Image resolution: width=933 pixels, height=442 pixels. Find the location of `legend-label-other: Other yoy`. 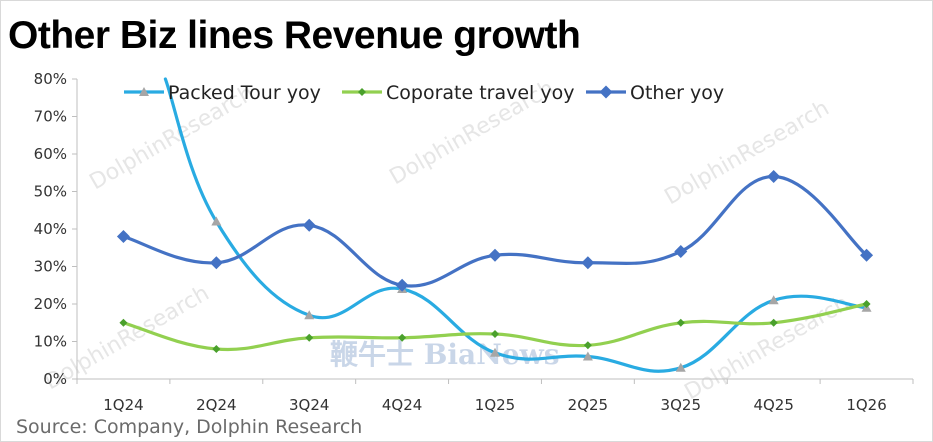

legend-label-other: Other yoy is located at coordinates (677, 93).